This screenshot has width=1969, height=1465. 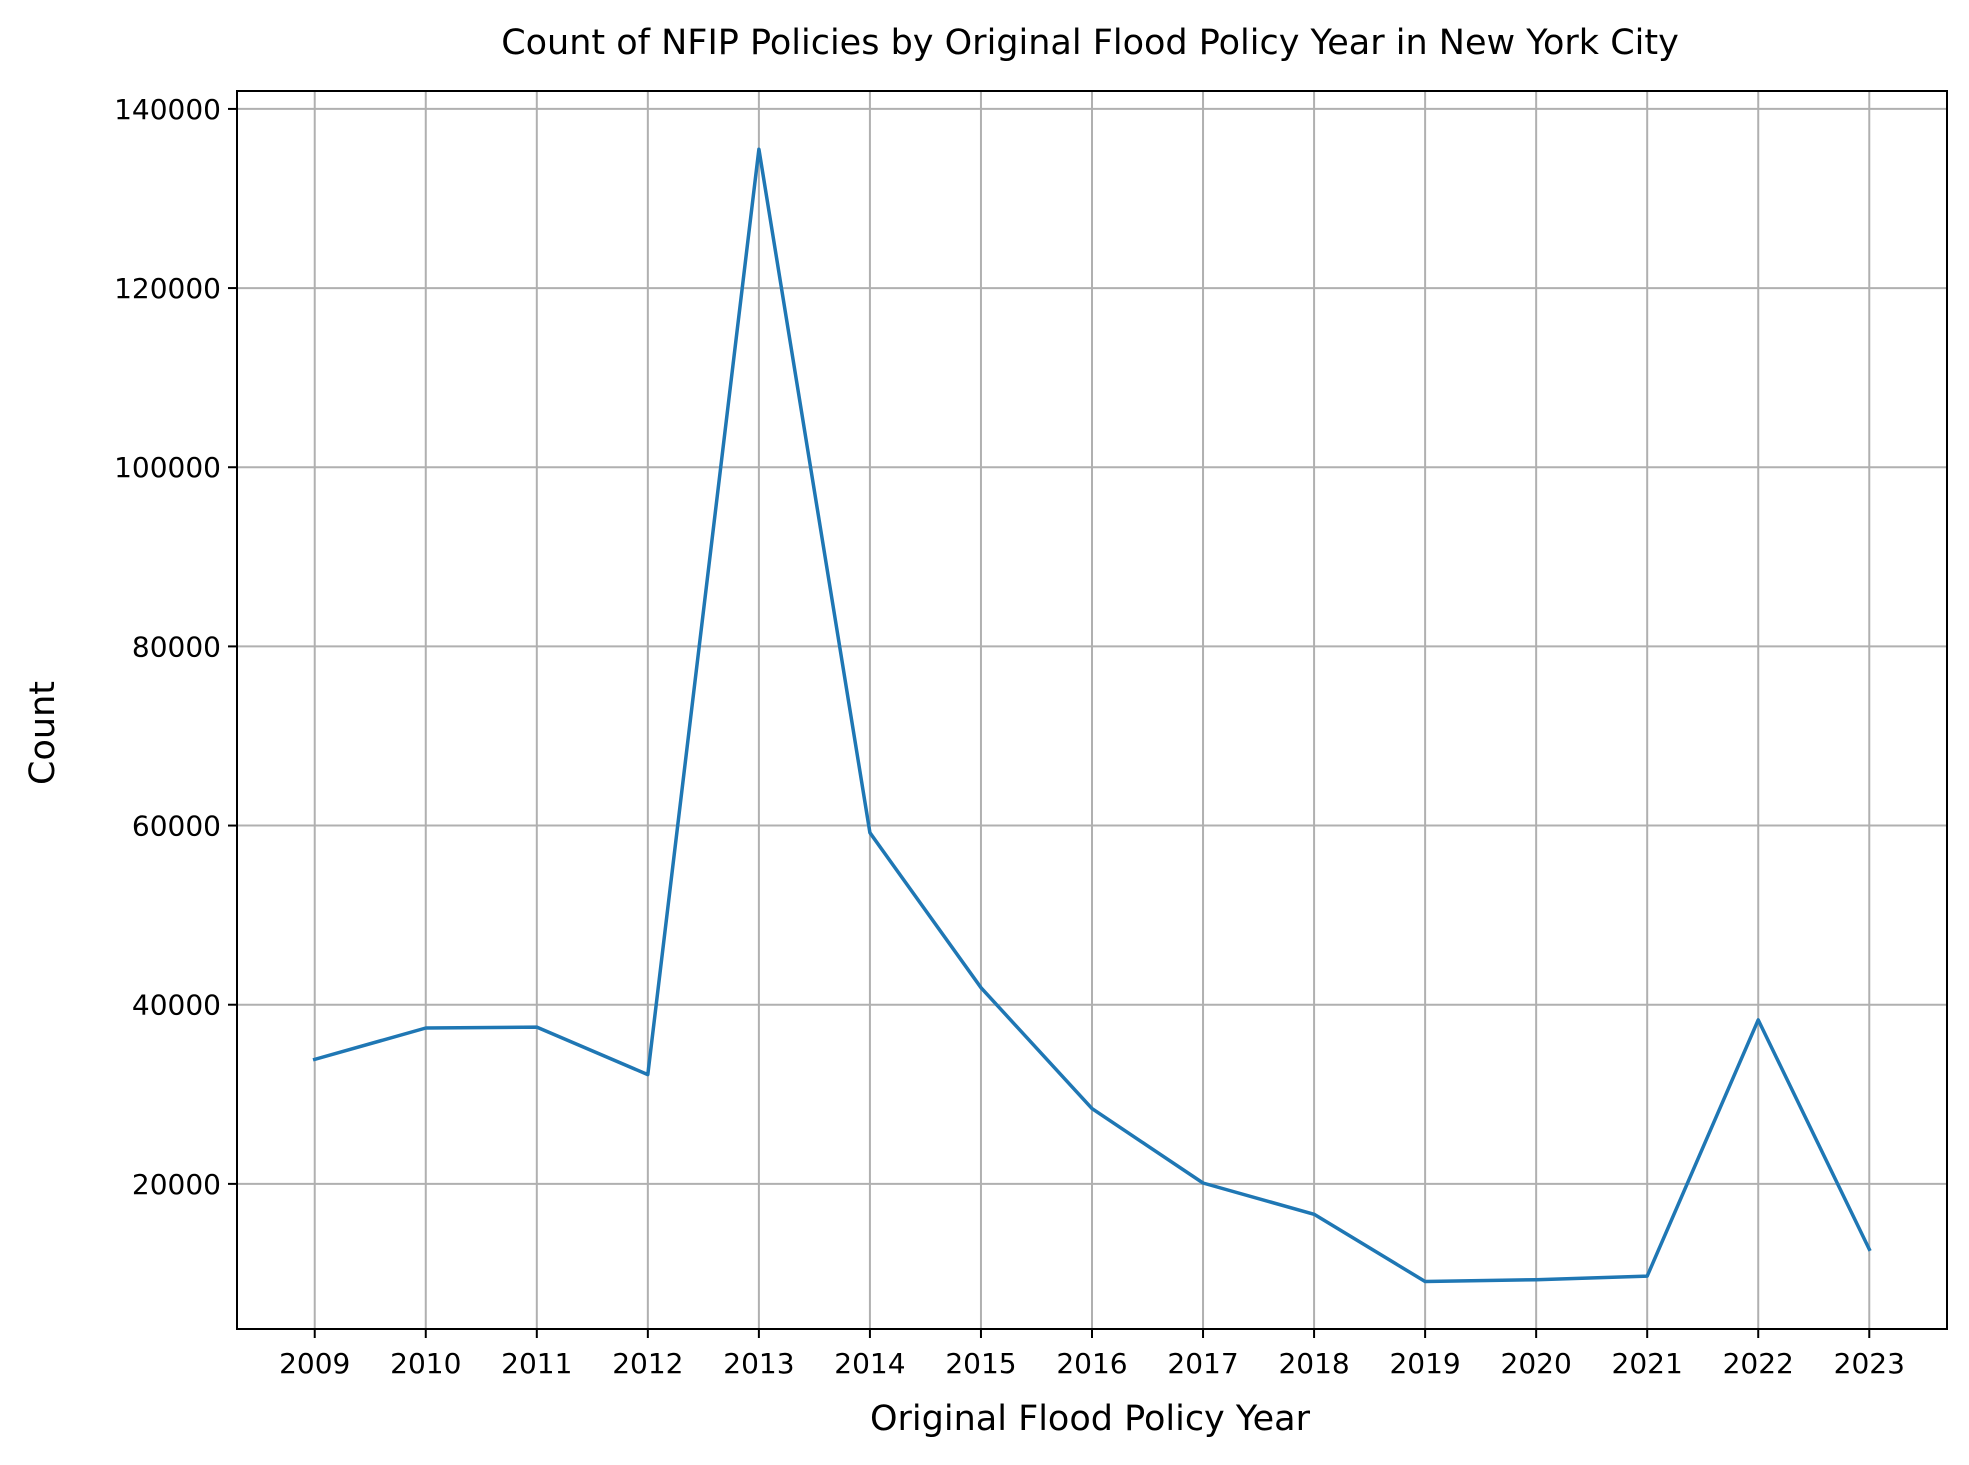 What do you see at coordinates (167, 288) in the screenshot?
I see `y-tick-label: 120000` at bounding box center [167, 288].